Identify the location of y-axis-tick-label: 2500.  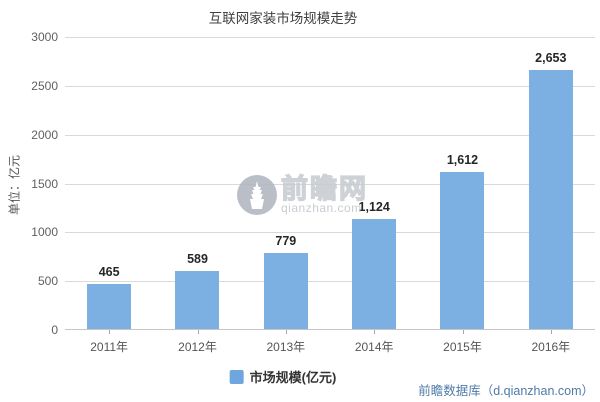
(44, 85).